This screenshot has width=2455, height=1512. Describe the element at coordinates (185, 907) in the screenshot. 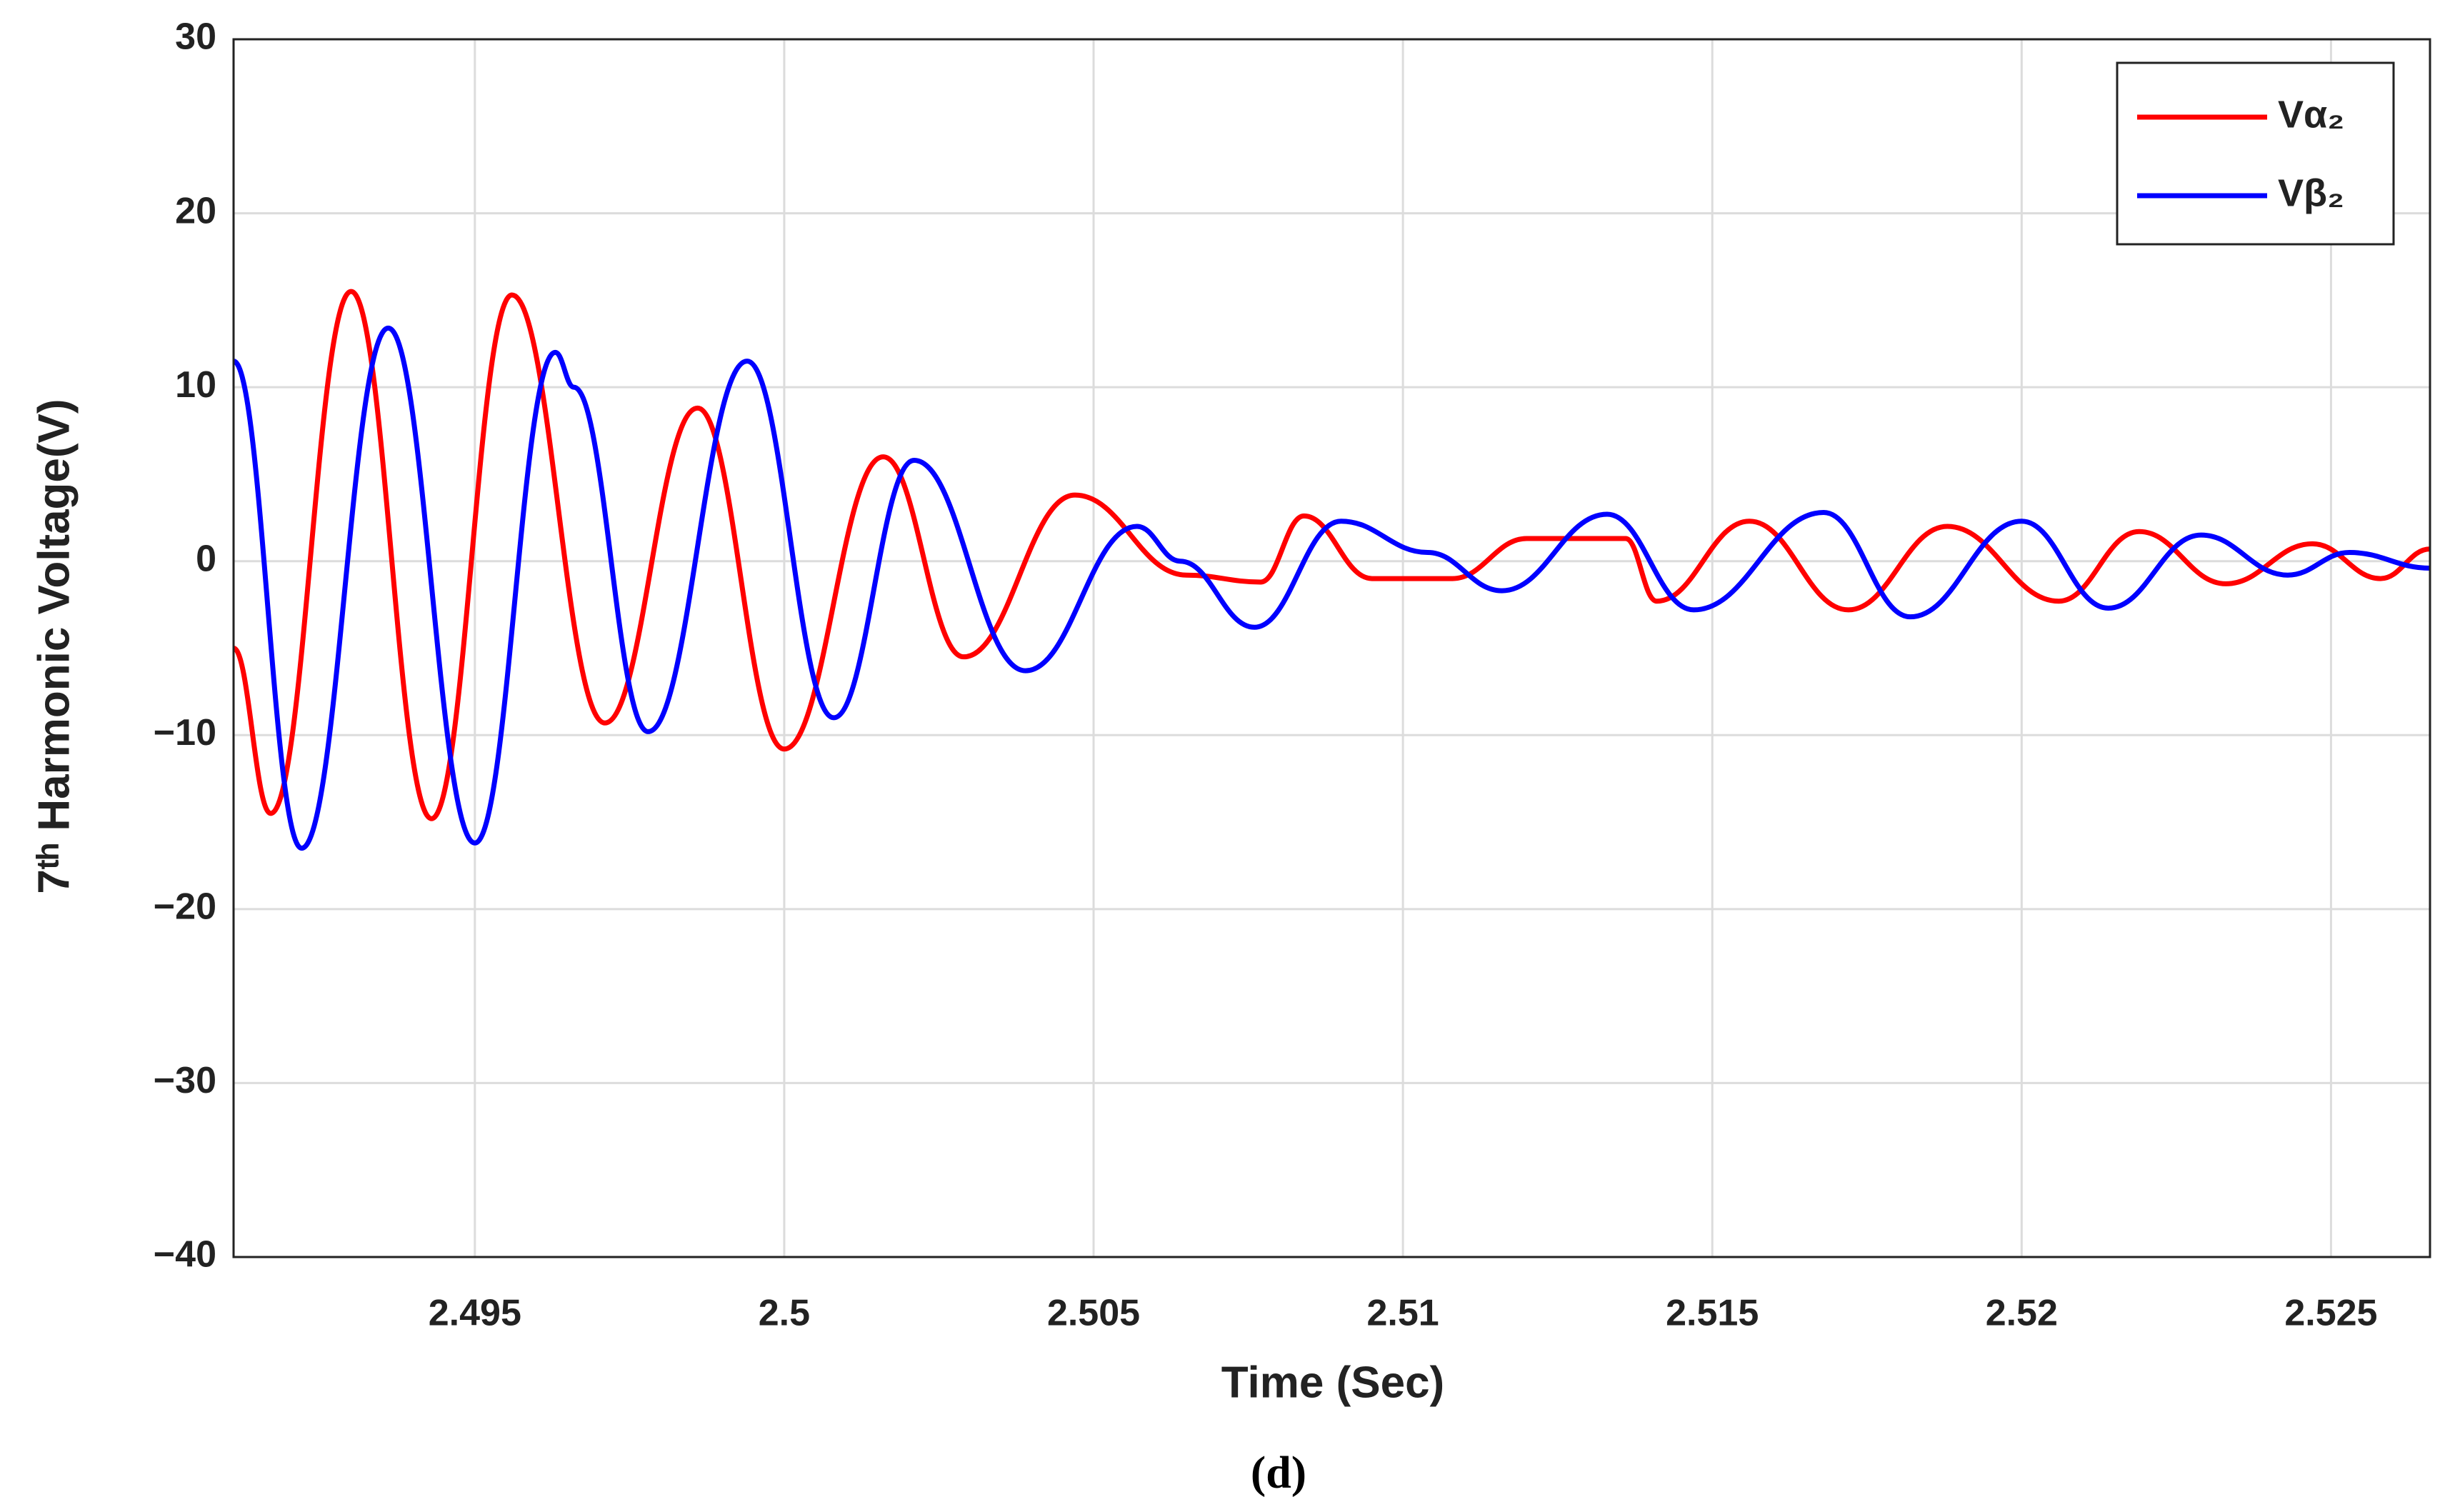

I see `y-tick-label: −20` at that location.